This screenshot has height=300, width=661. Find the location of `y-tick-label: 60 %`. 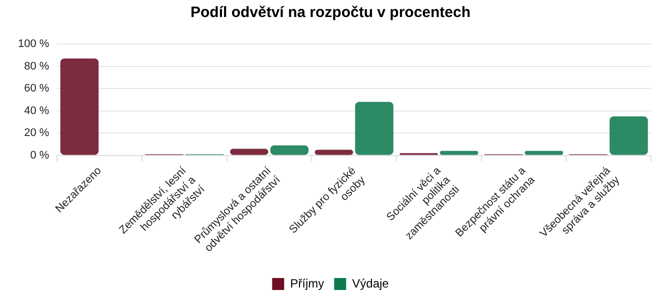

y-tick-label: 60 % is located at coordinates (37, 88).